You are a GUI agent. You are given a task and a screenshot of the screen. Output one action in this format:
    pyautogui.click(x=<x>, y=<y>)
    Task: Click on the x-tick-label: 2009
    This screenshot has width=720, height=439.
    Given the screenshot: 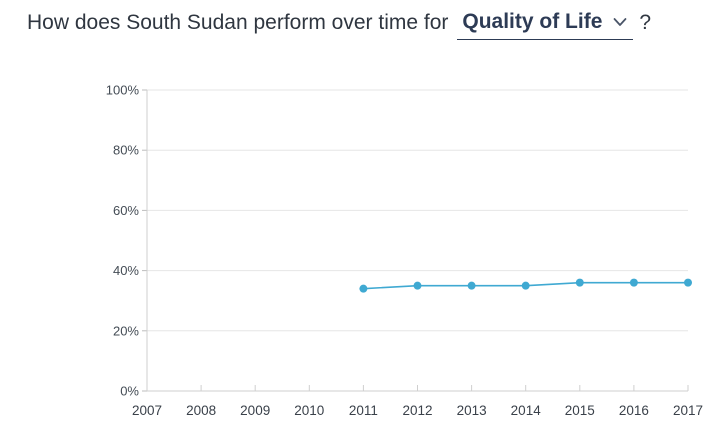 What is the action you would take?
    pyautogui.click(x=255, y=410)
    